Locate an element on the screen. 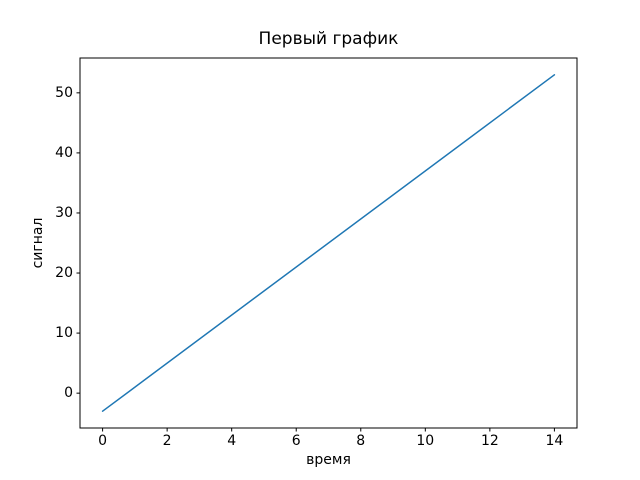 The width and height of the screenshot is (640, 480). y-axis-label: сигнал is located at coordinates (38, 243).